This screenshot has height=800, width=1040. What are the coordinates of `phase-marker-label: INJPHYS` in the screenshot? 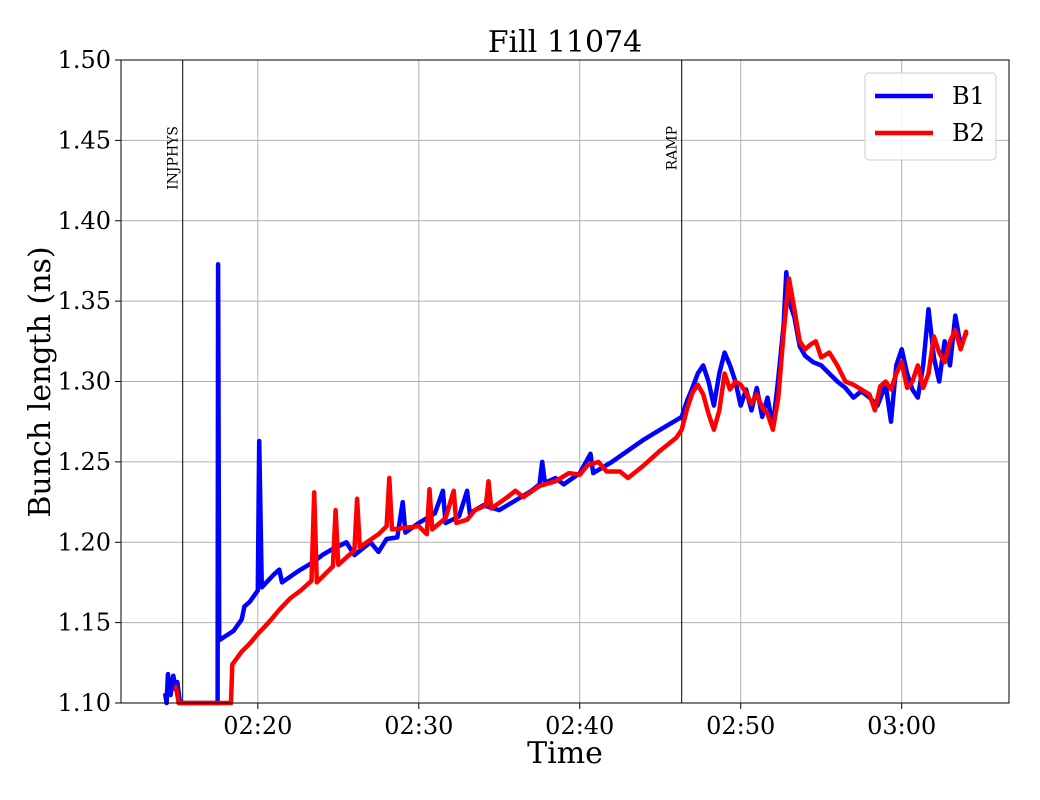 It's located at (174, 158).